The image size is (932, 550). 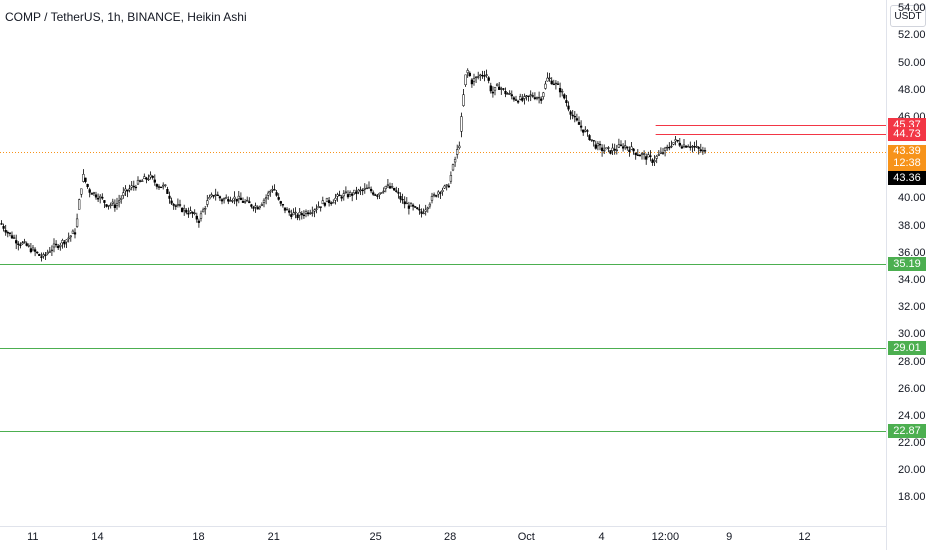 What do you see at coordinates (665, 537) in the screenshot?
I see `x-tick-label: 12:00` at bounding box center [665, 537].